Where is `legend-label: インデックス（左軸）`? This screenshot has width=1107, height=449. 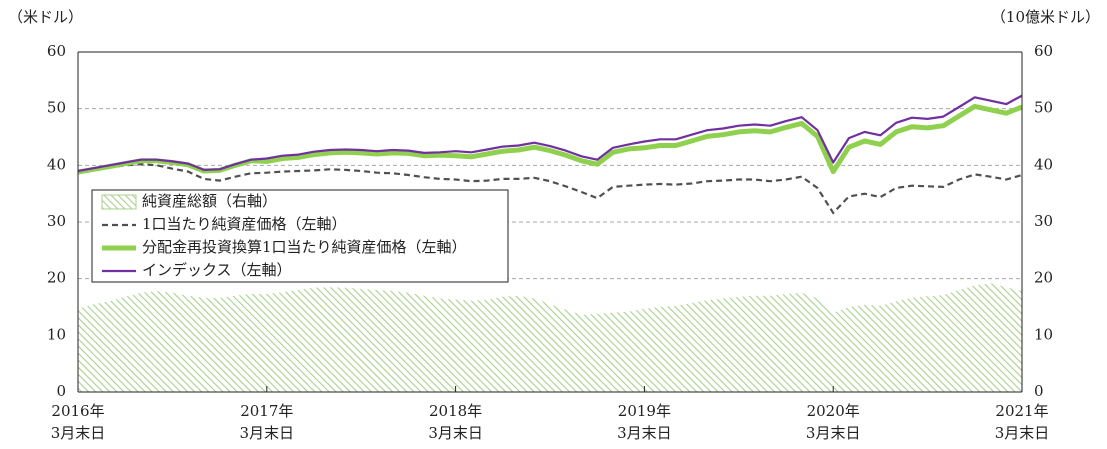
legend-label: インデックス（左軸） is located at coordinates (217, 270).